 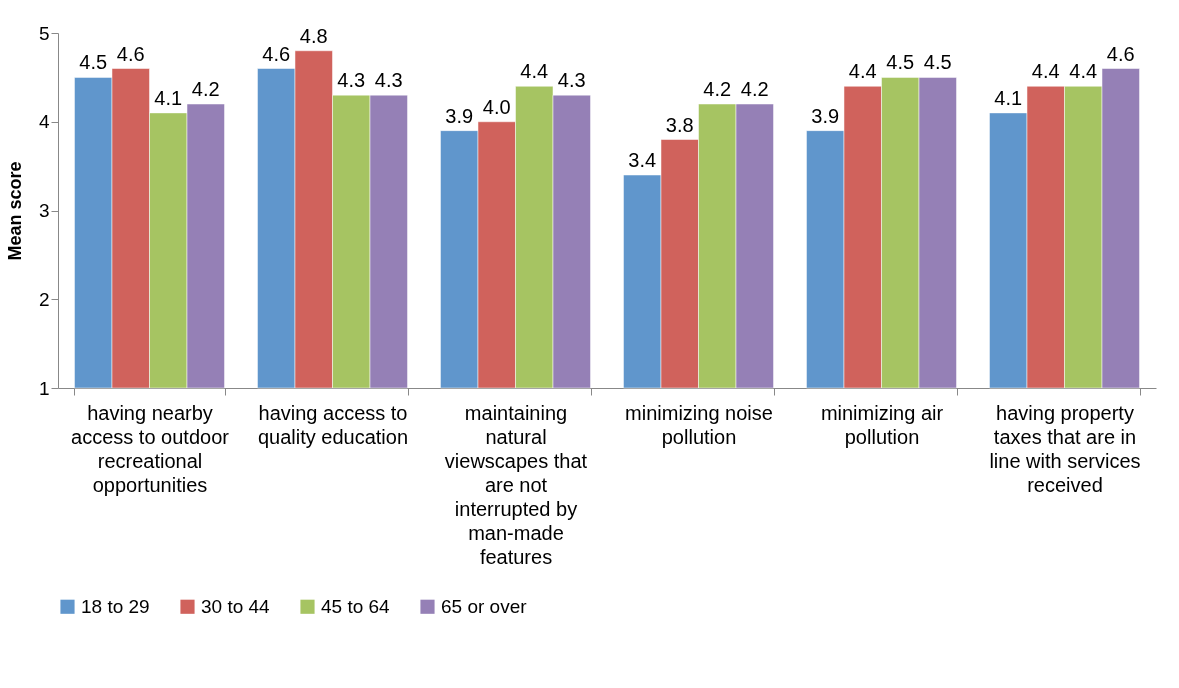 I want to click on x-tick-label: minimizing noise pollution, so click(x=699, y=424).